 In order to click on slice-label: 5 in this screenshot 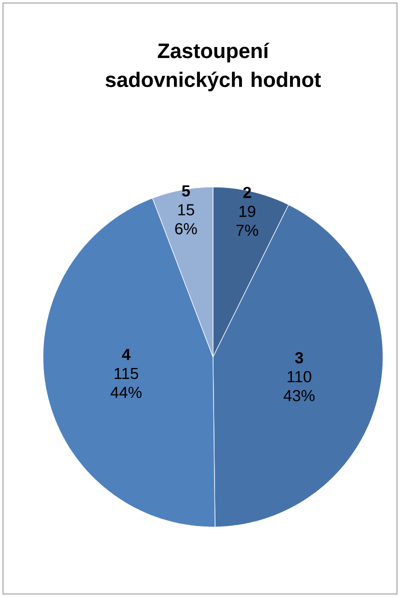, I will do `click(186, 190)`.